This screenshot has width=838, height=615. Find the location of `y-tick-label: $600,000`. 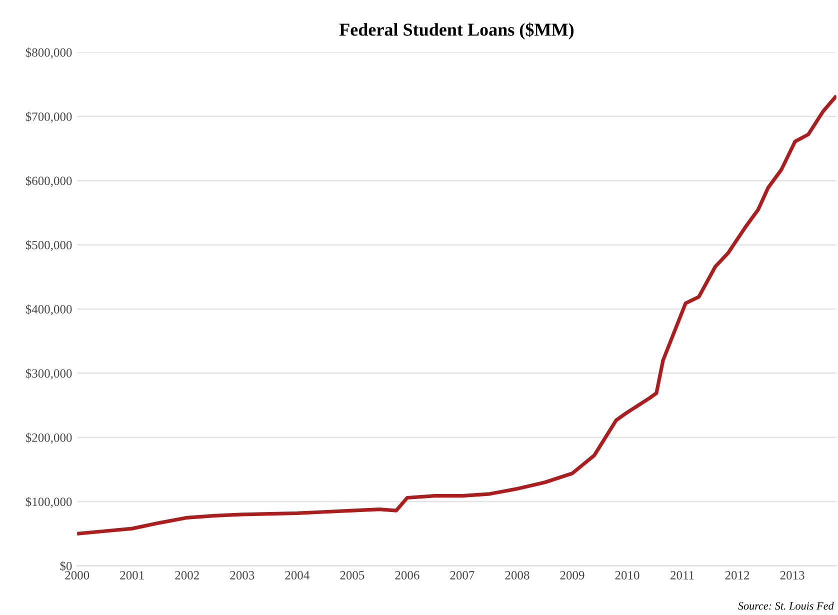

y-tick-label: $600,000 is located at coordinates (49, 181).